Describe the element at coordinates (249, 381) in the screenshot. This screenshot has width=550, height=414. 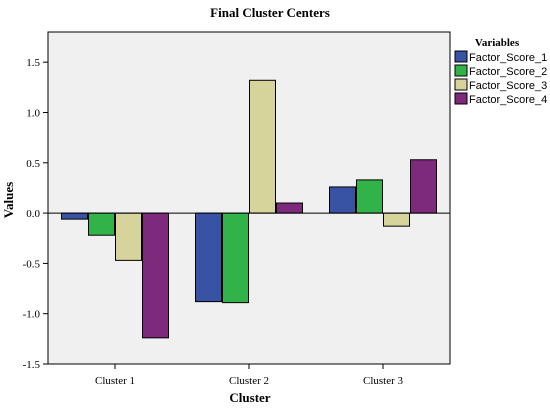
I see `x-tick-label: Cluster 2` at that location.